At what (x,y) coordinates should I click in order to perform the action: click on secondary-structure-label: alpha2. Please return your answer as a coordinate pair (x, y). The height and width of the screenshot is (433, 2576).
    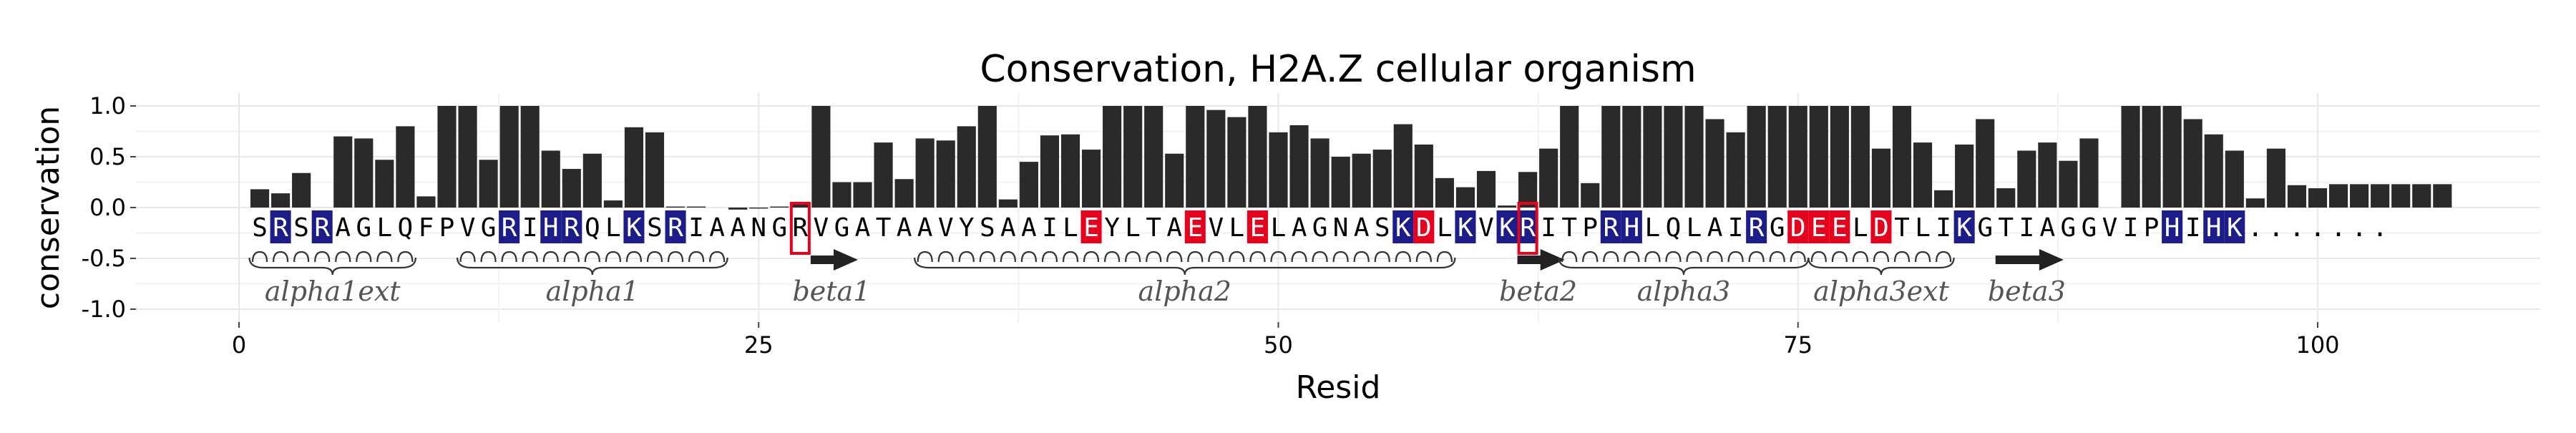
    Looking at the image, I should click on (1184, 291).